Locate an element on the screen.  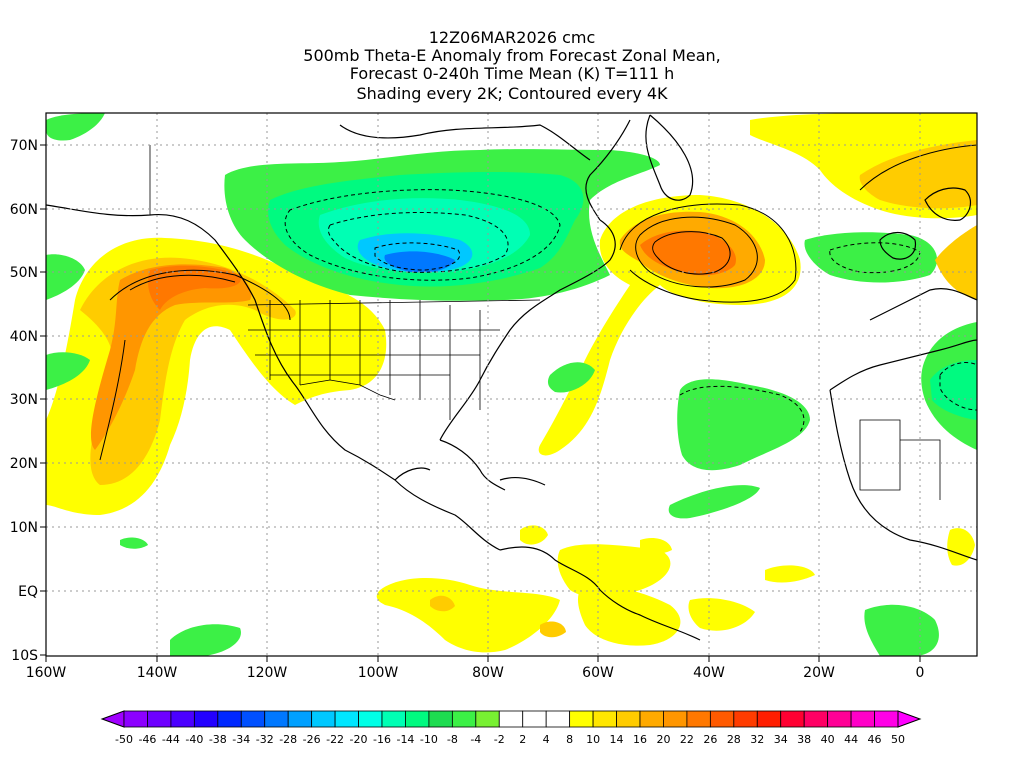
colorbar-tick-label: -10 is located at coordinates (428, 739).